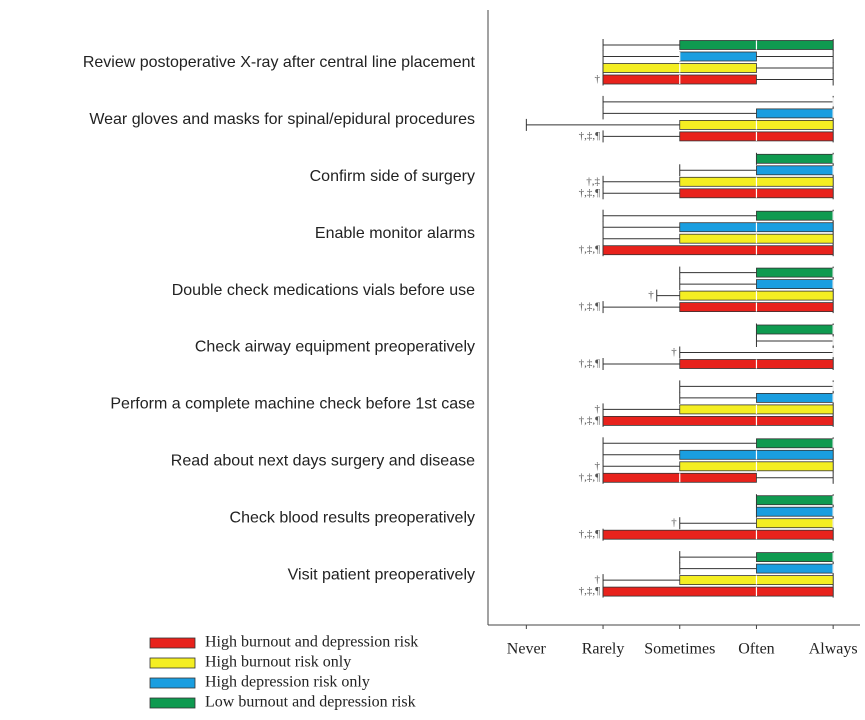  I want to click on category-label: Check blood results preoperatively, so click(352, 517).